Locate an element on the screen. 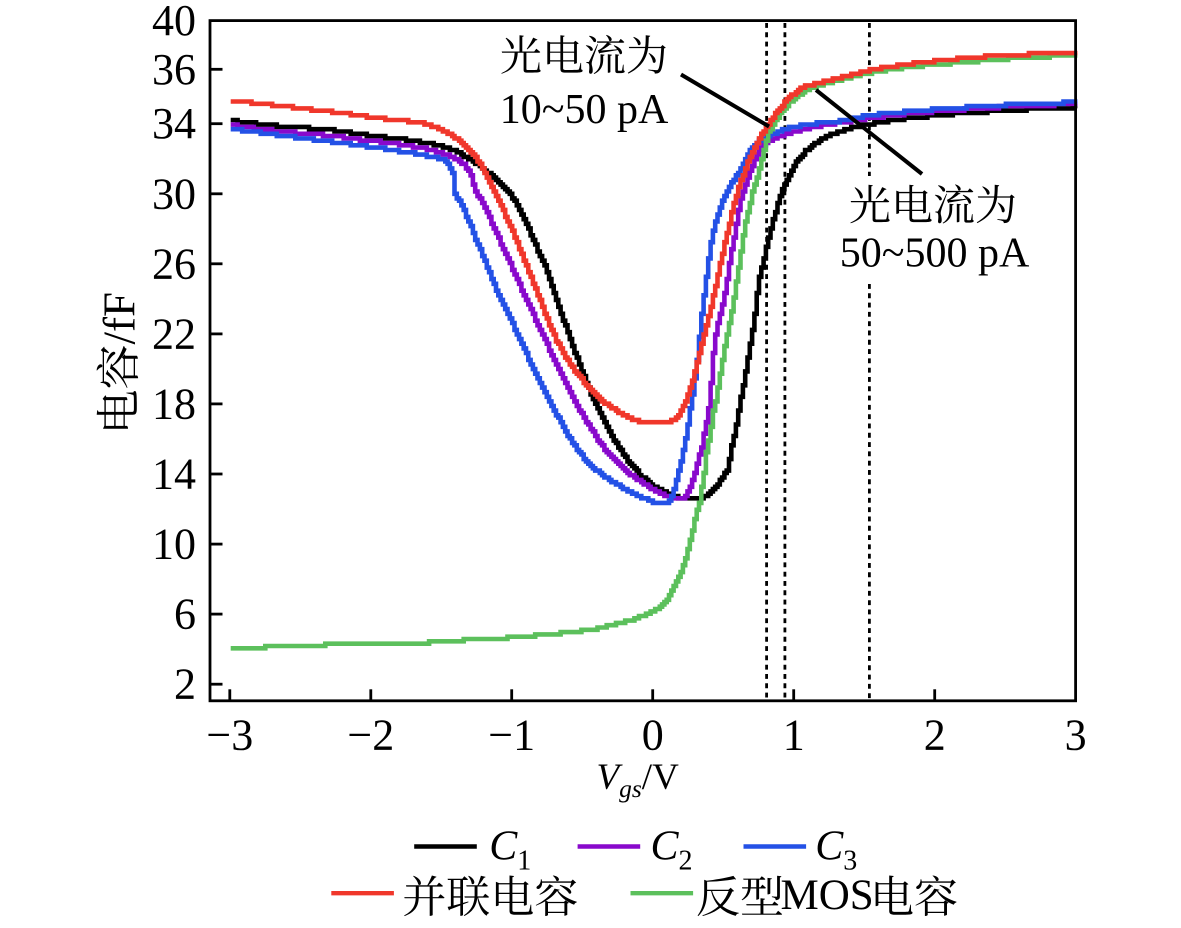 Image resolution: width=1181 pixels, height=928 pixels. svg-text: C3 is located at coordinates (836, 849).